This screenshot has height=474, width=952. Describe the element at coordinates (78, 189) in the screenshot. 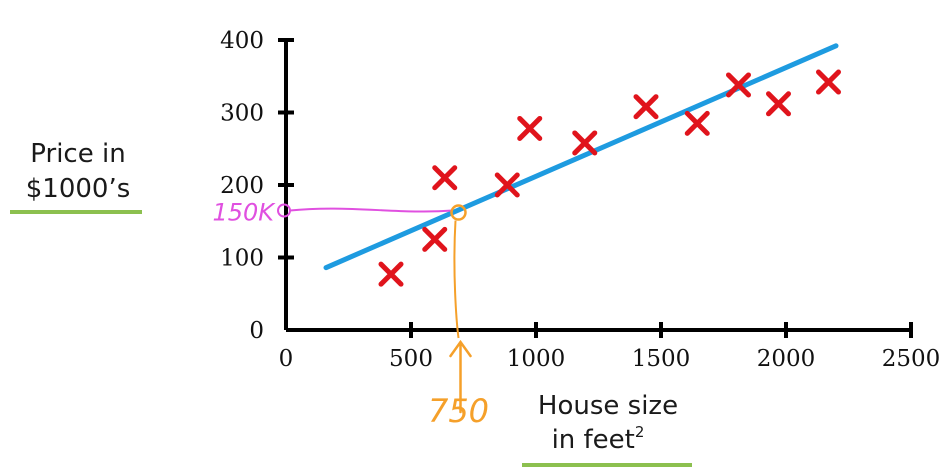

I see `y-axis-label-line-2: $1000’s` at that location.